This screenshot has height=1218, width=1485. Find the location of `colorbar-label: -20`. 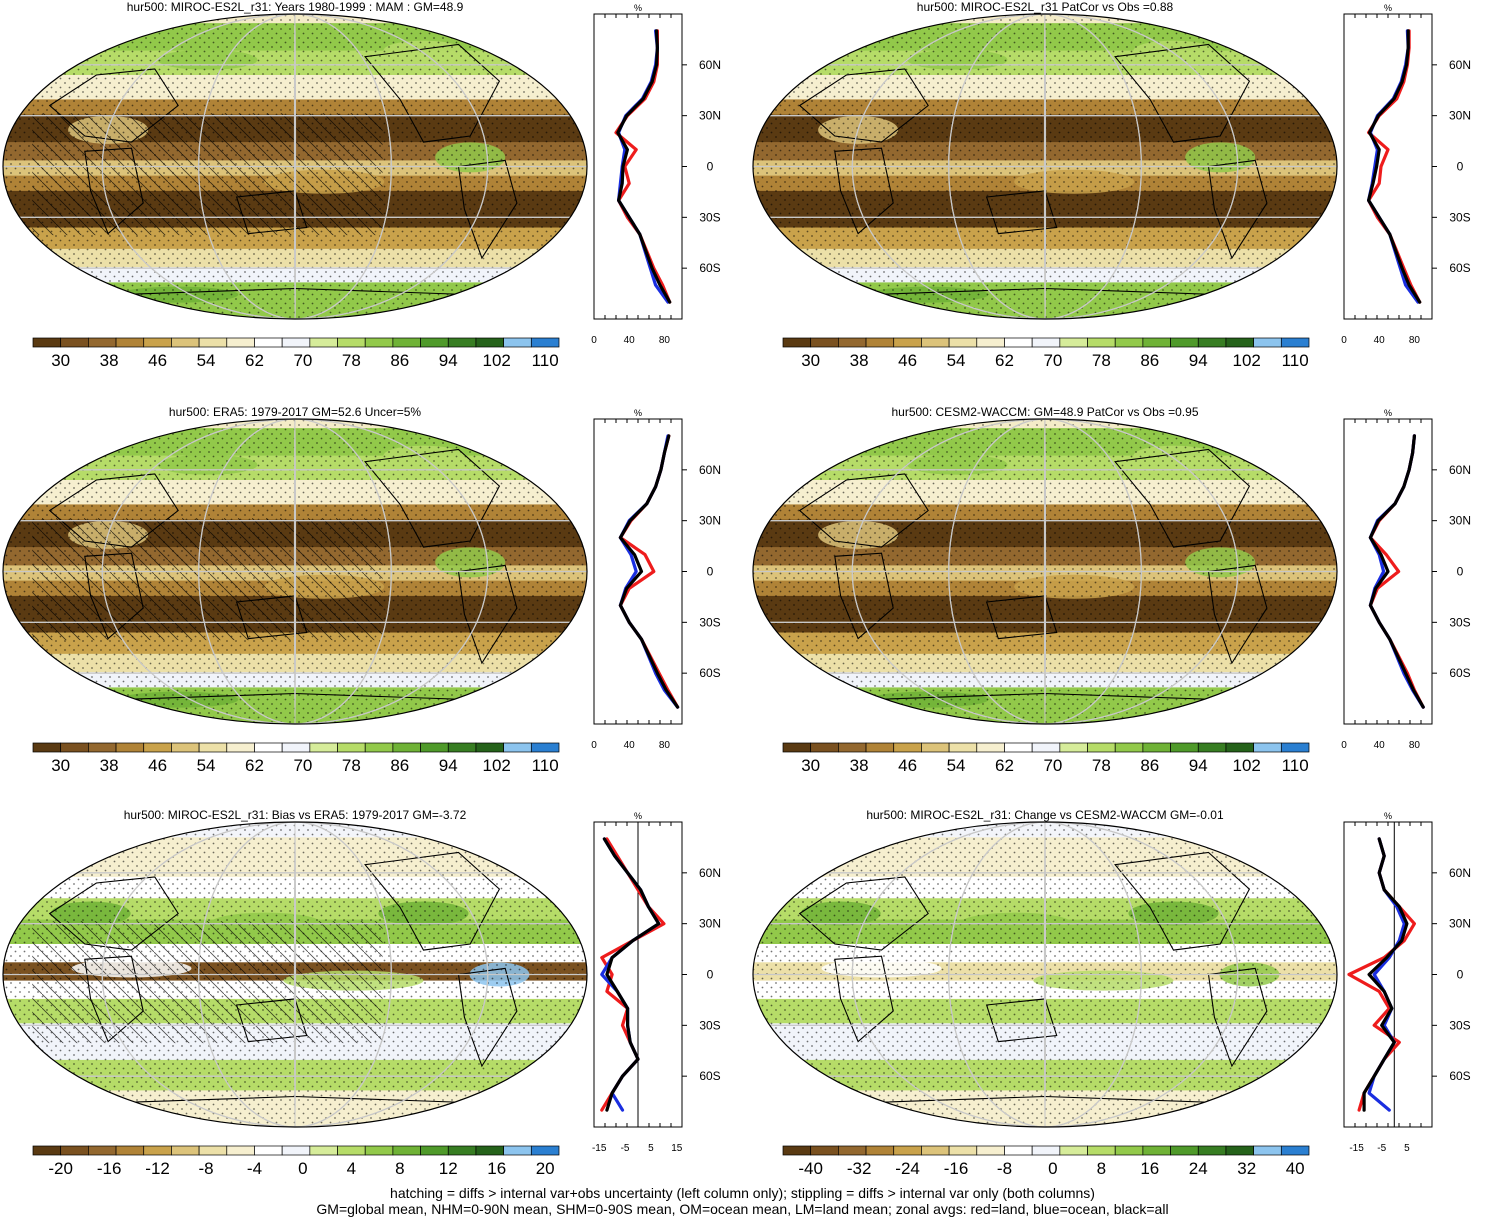

colorbar-label: -20 is located at coordinates (60, 1168).